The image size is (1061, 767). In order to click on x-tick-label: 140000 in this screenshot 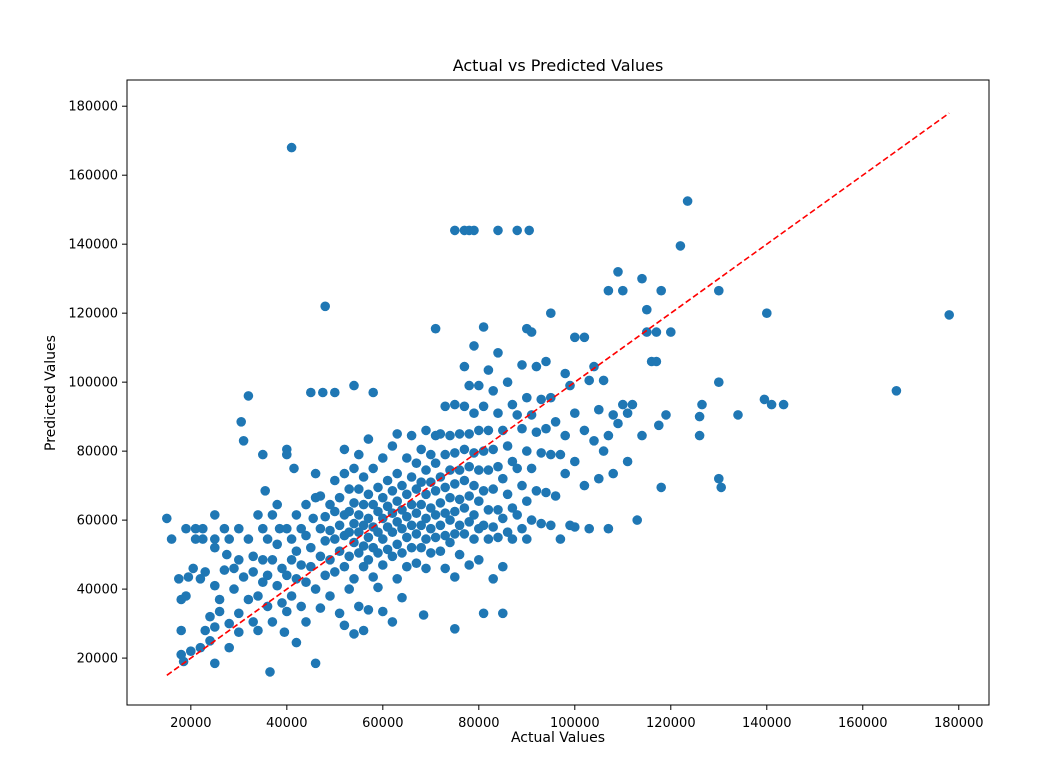, I will do `click(767, 723)`.